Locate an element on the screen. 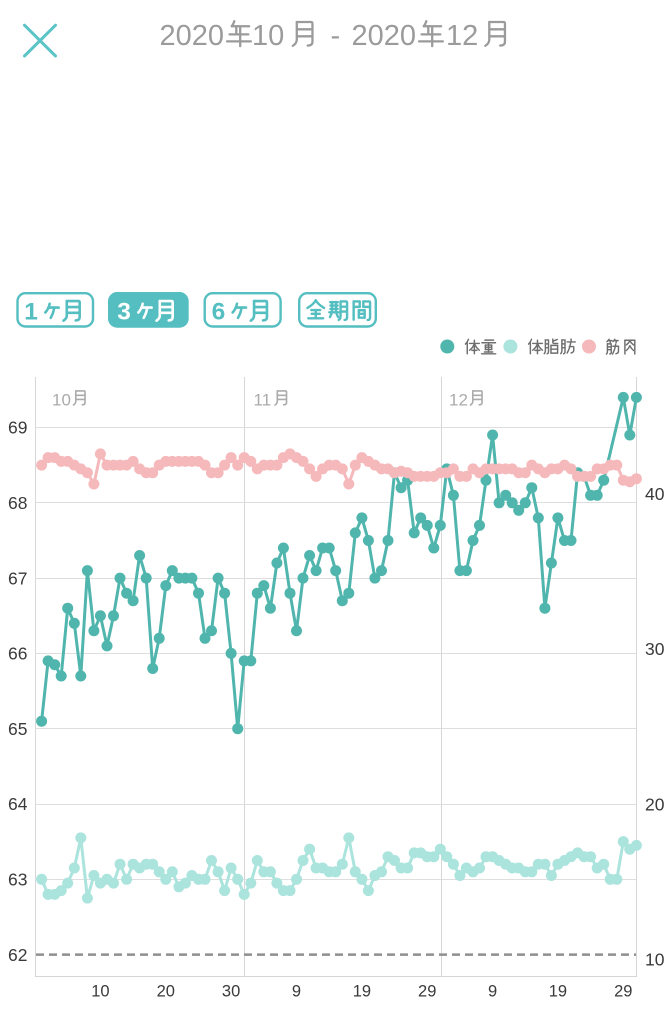 This screenshot has width=670, height=1024. svg-text: 64 is located at coordinates (18, 804).